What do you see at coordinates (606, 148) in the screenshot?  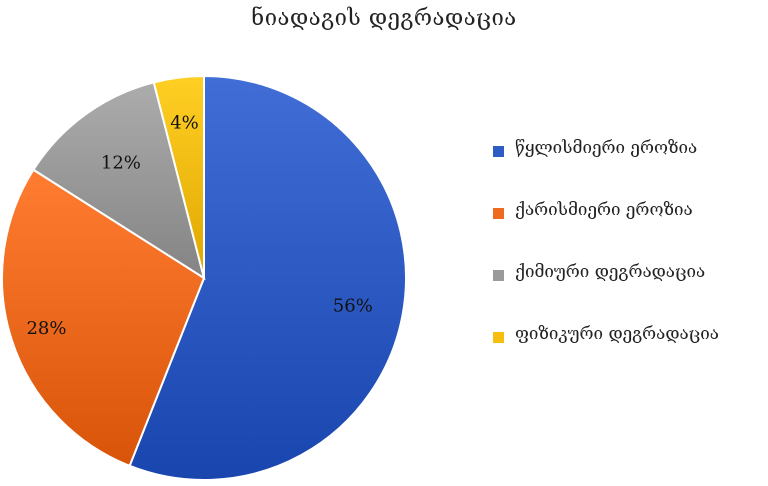 I see `legend-label: წყლისმიერი ეროზია` at bounding box center [606, 148].